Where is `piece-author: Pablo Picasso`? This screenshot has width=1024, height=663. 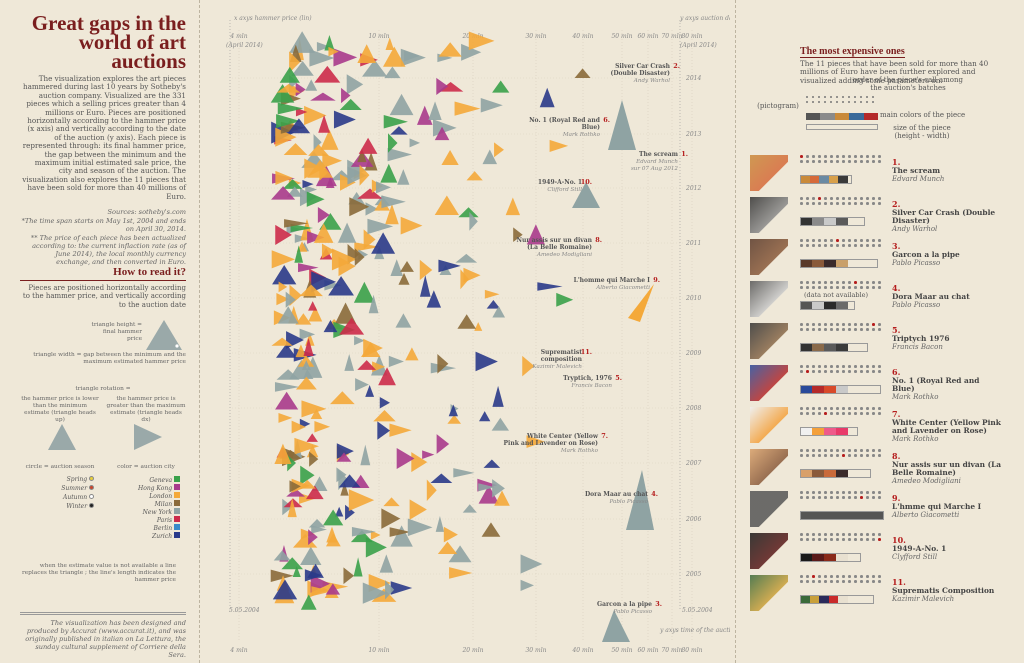 piece-author: Pablo Picasso is located at coordinates (916, 263).